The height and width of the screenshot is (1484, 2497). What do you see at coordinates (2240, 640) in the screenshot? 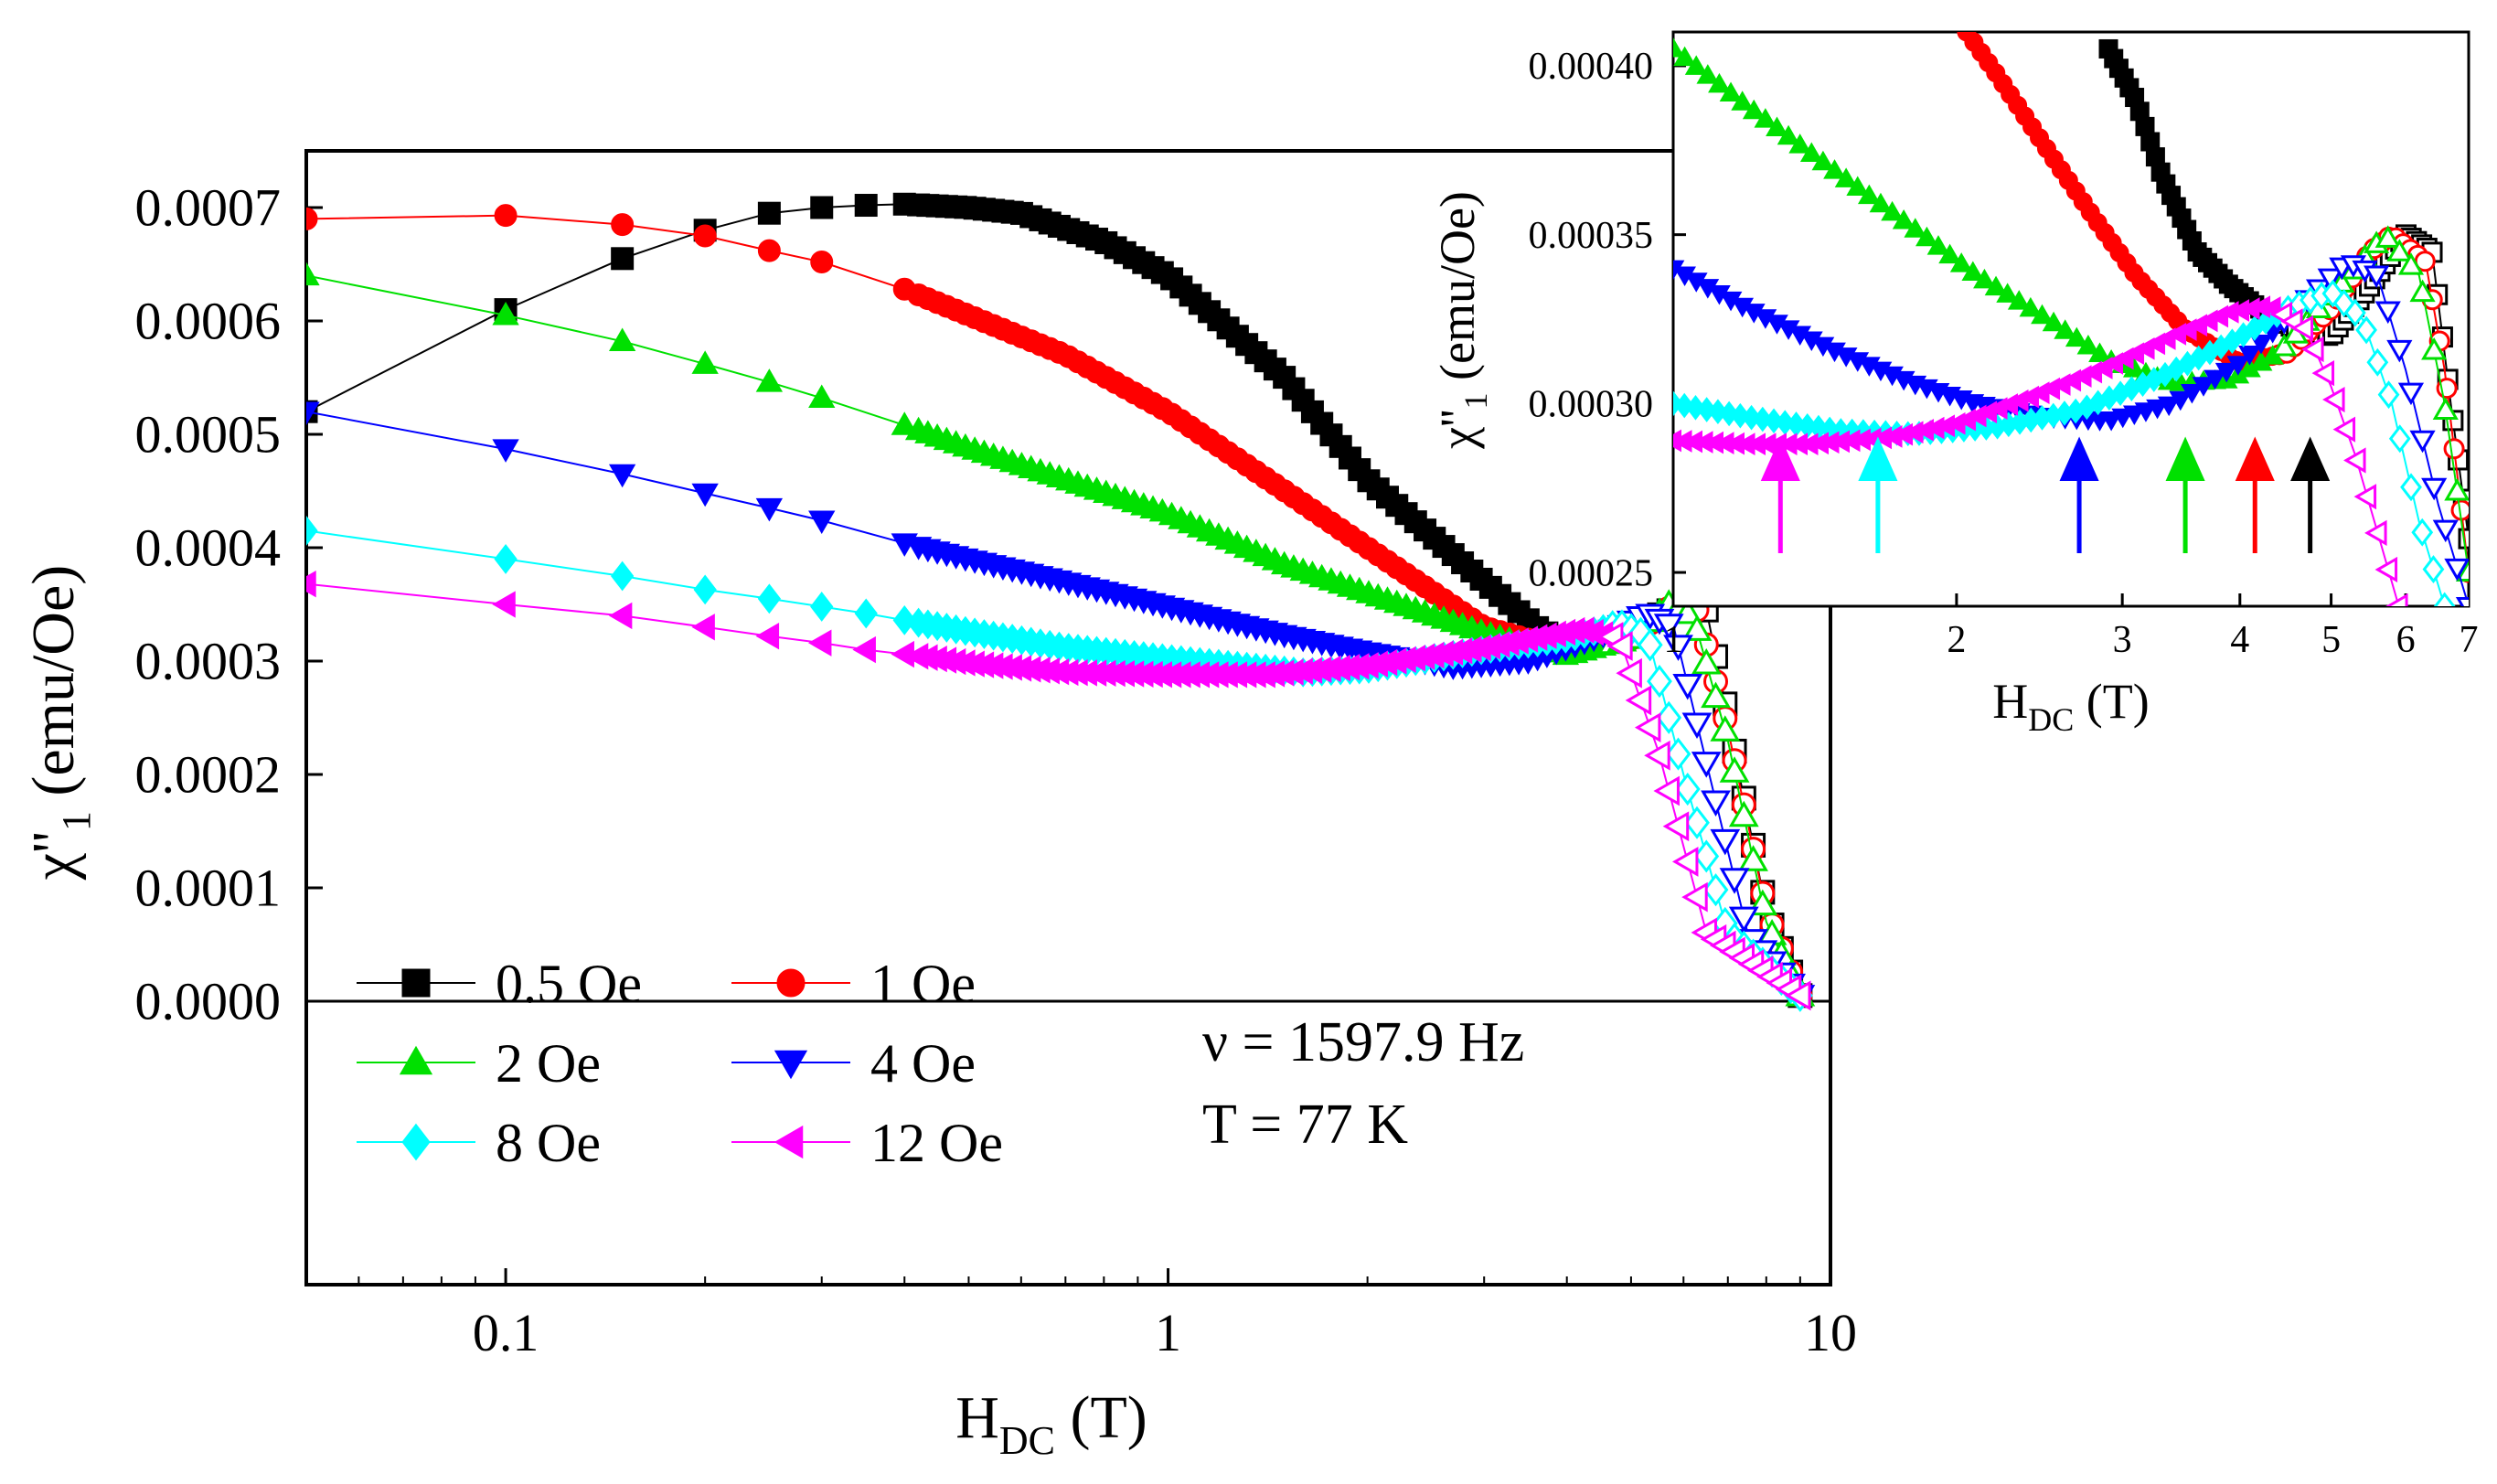
I see `x-tick-label: 4` at bounding box center [2240, 640].